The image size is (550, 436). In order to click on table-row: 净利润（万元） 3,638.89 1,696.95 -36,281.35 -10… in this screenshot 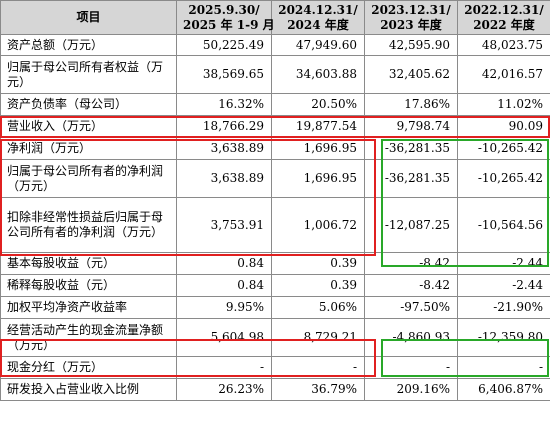, I will do `click(275, 148)`.